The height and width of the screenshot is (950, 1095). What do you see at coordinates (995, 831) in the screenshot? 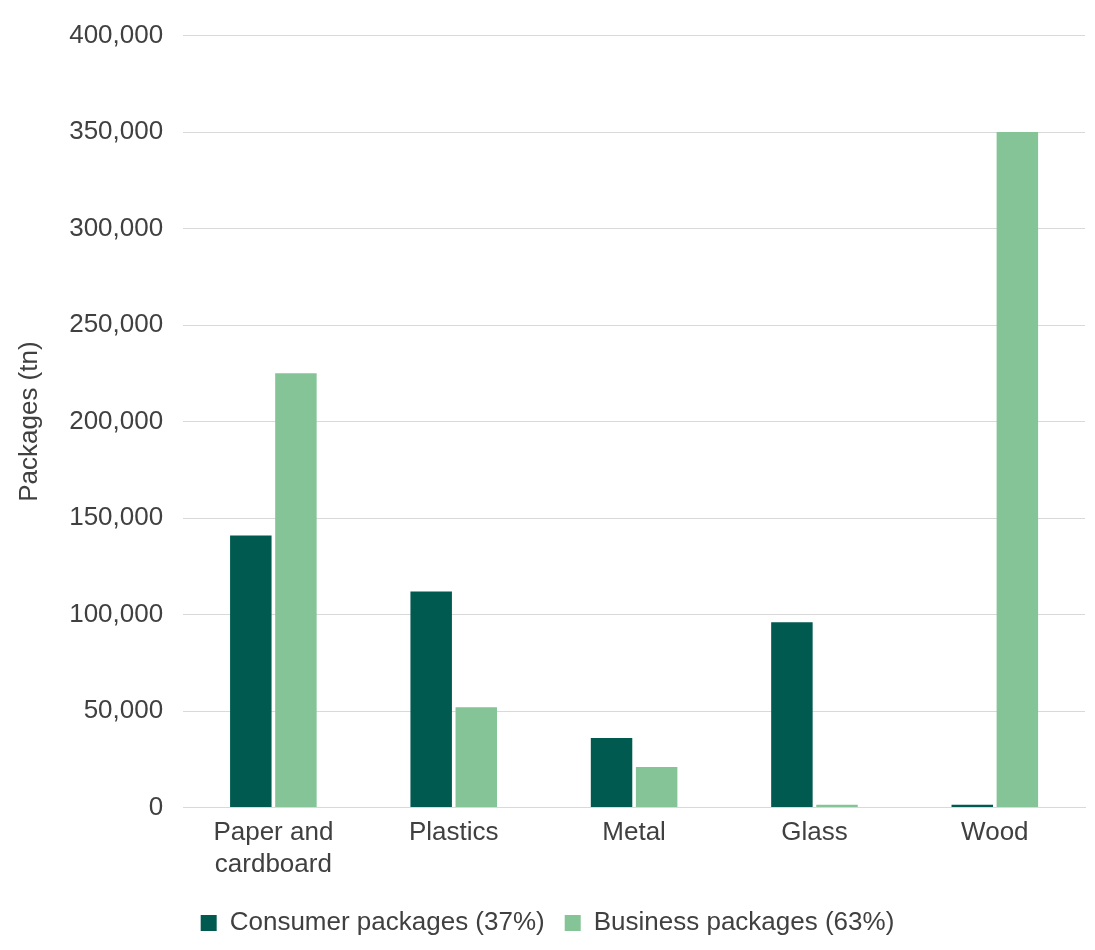
I see `x-tick-label: Wood` at bounding box center [995, 831].